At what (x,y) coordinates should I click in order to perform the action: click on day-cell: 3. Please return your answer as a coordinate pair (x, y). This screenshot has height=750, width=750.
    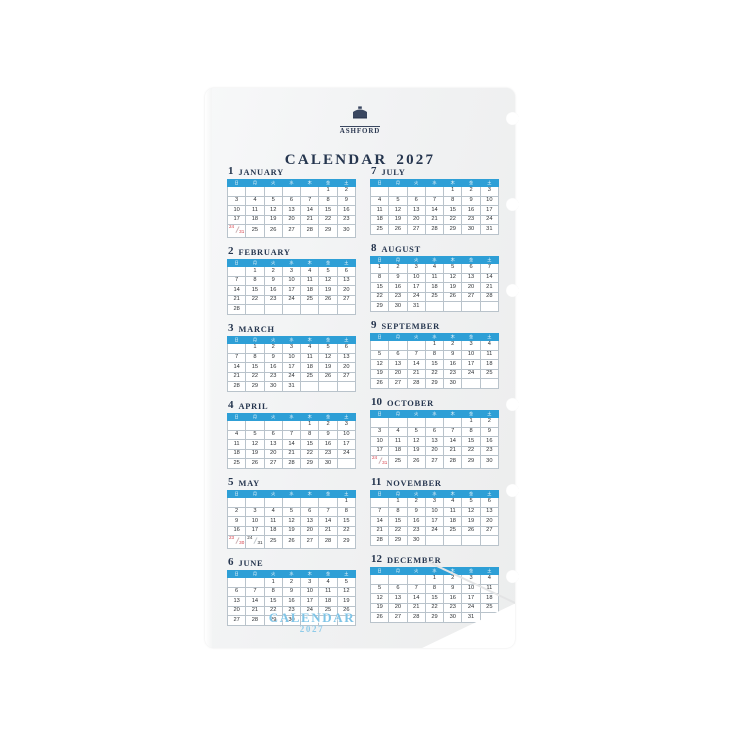
    Looking at the image, I should click on (416, 268).